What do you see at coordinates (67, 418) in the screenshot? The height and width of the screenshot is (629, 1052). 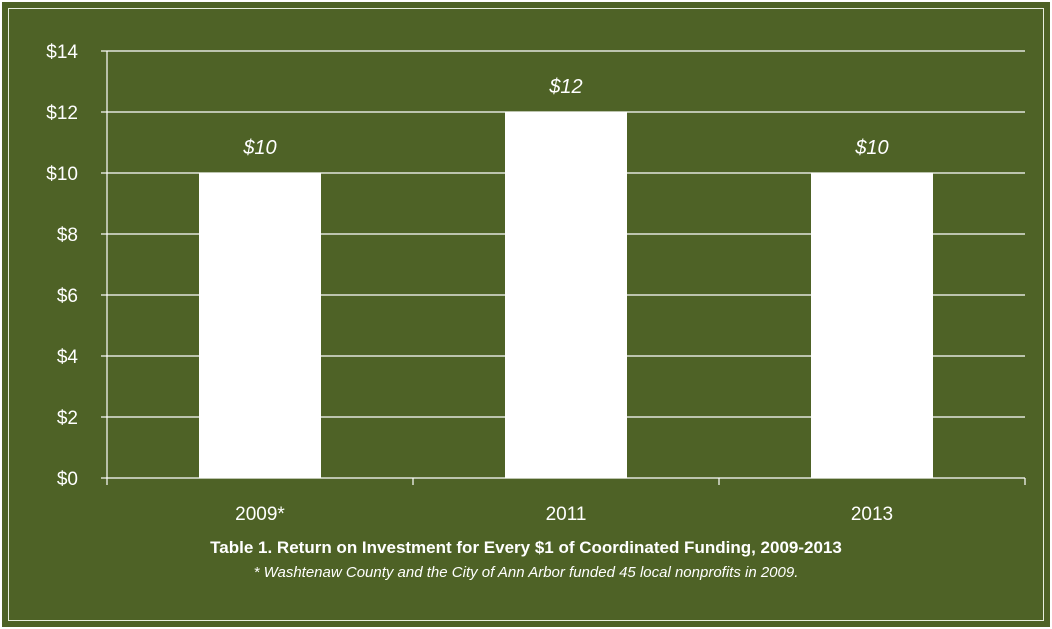 I see `y-tick-label: $2` at bounding box center [67, 418].